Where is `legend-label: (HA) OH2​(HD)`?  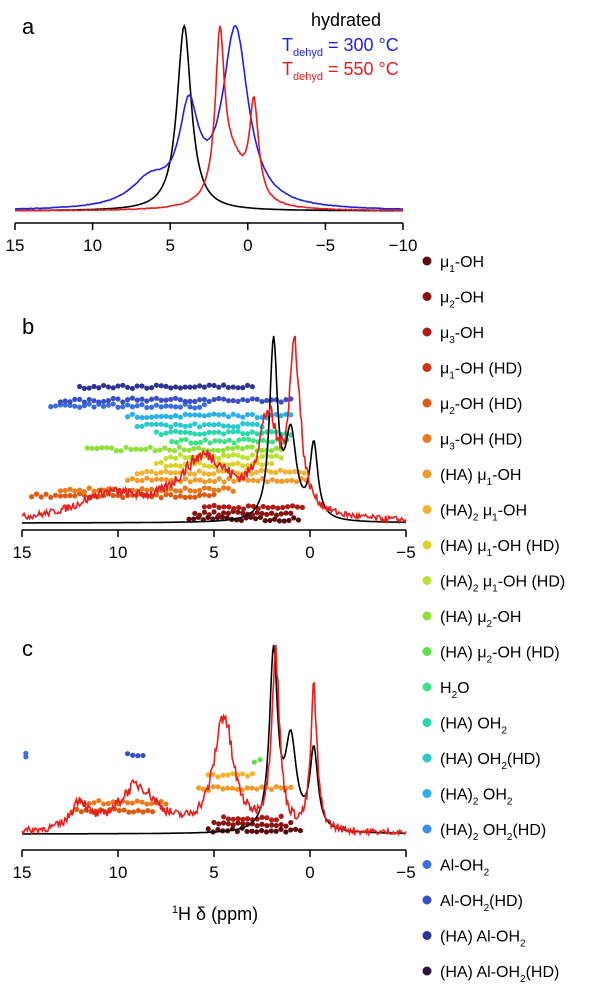
legend-label: (HA) OH2​(HD) is located at coordinates (490, 761).